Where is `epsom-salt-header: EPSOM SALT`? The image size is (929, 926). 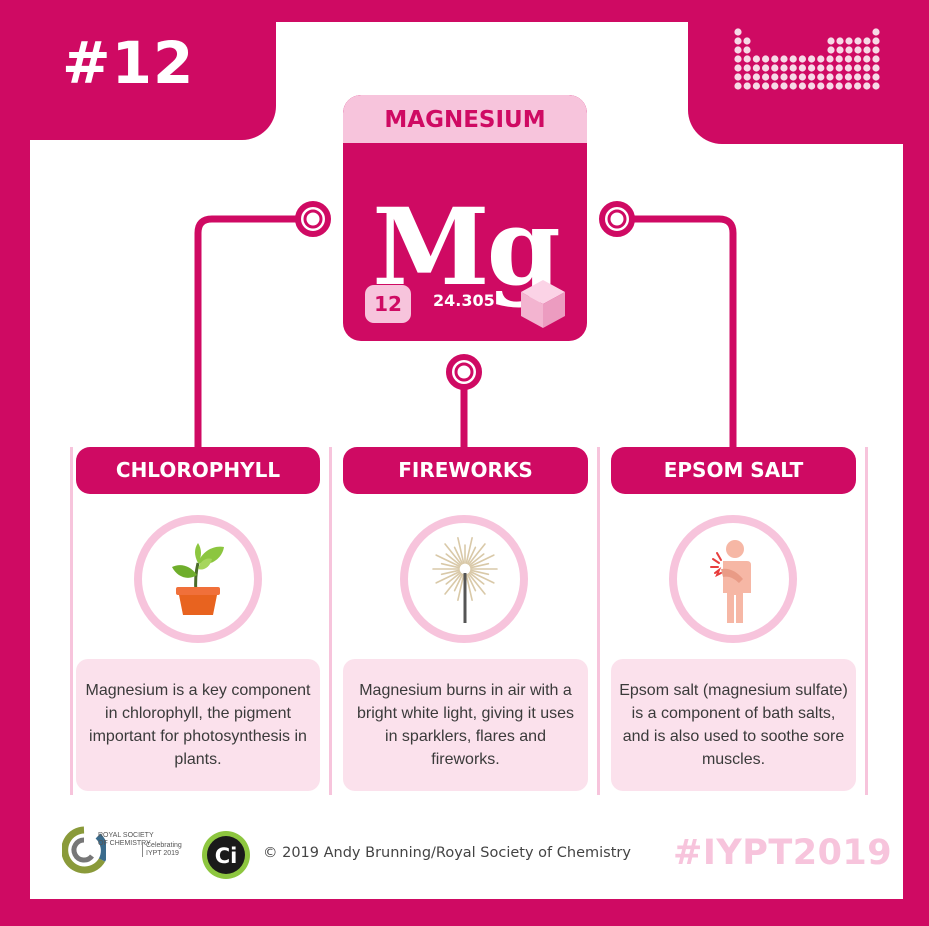
epsom-salt-header: EPSOM SALT is located at coordinates (733, 470).